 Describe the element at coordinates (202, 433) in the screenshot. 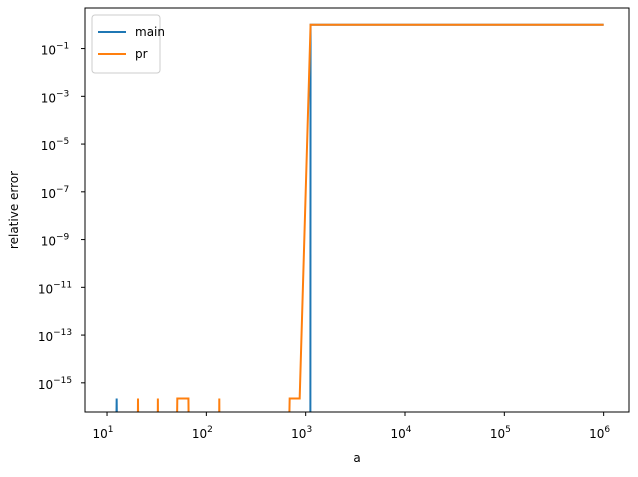

I see `x-tick-label: 10²` at that location.